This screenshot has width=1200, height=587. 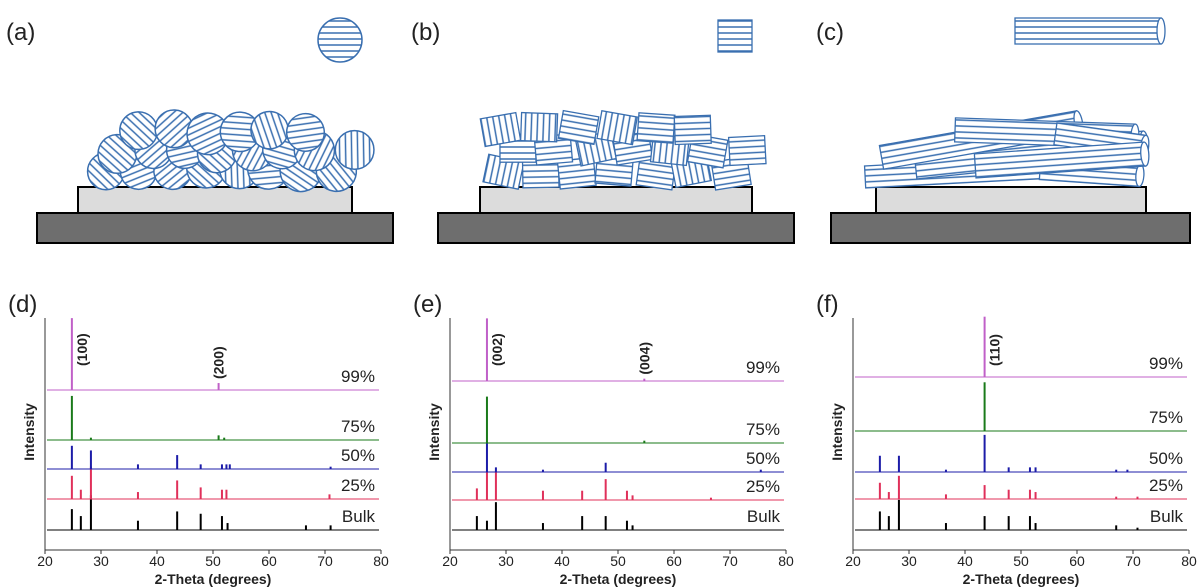 I want to click on peak-annotation: (110), so click(x=995, y=350).